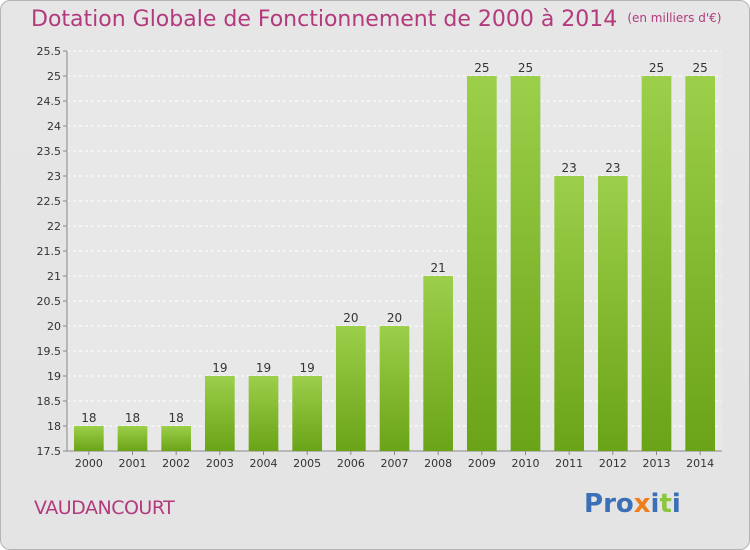 This screenshot has width=750, height=550. Describe the element at coordinates (54, 76) in the screenshot. I see `y-tick-label: 25` at that location.